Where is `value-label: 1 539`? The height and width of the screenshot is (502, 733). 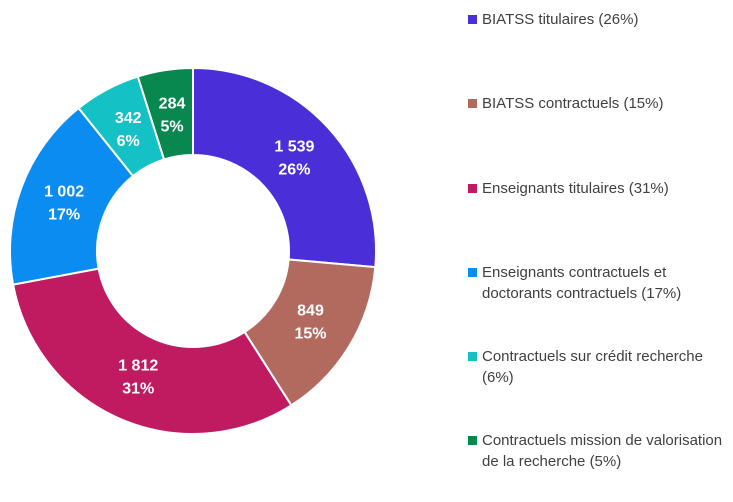
value-label: 1 539 is located at coordinates (294, 146).